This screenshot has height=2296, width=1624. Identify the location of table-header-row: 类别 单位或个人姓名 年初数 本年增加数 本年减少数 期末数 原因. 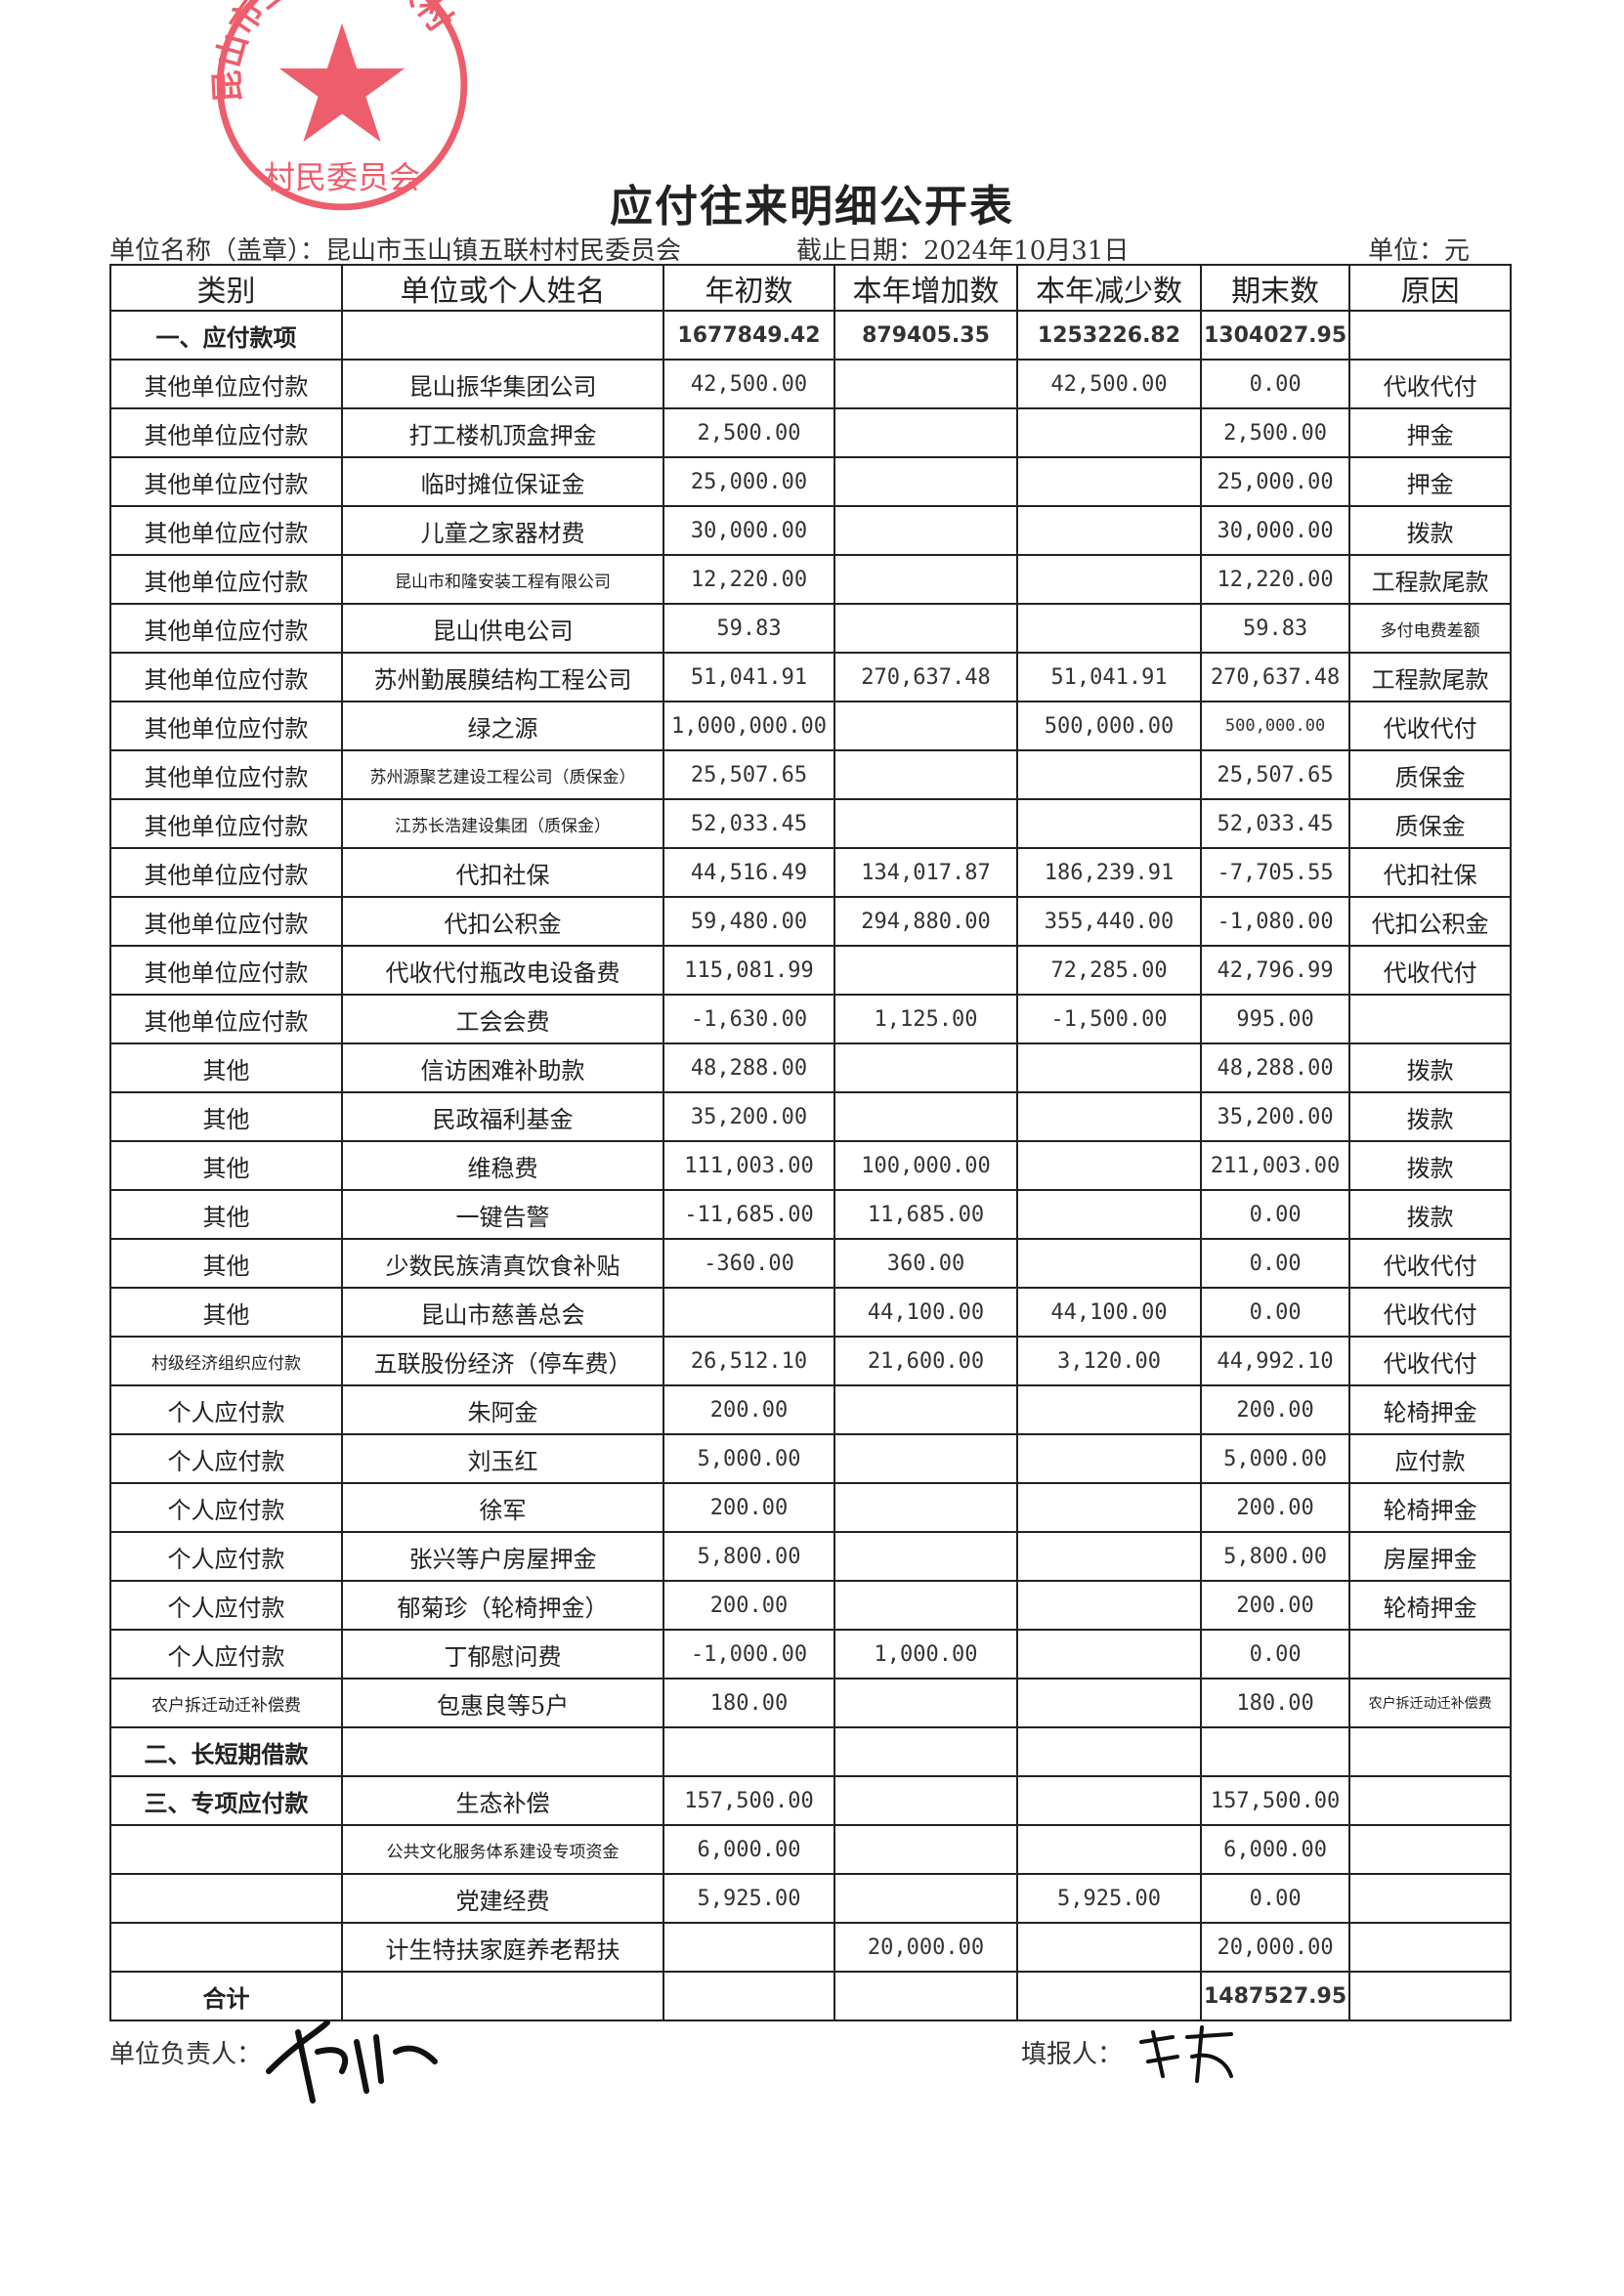
(811, 288).